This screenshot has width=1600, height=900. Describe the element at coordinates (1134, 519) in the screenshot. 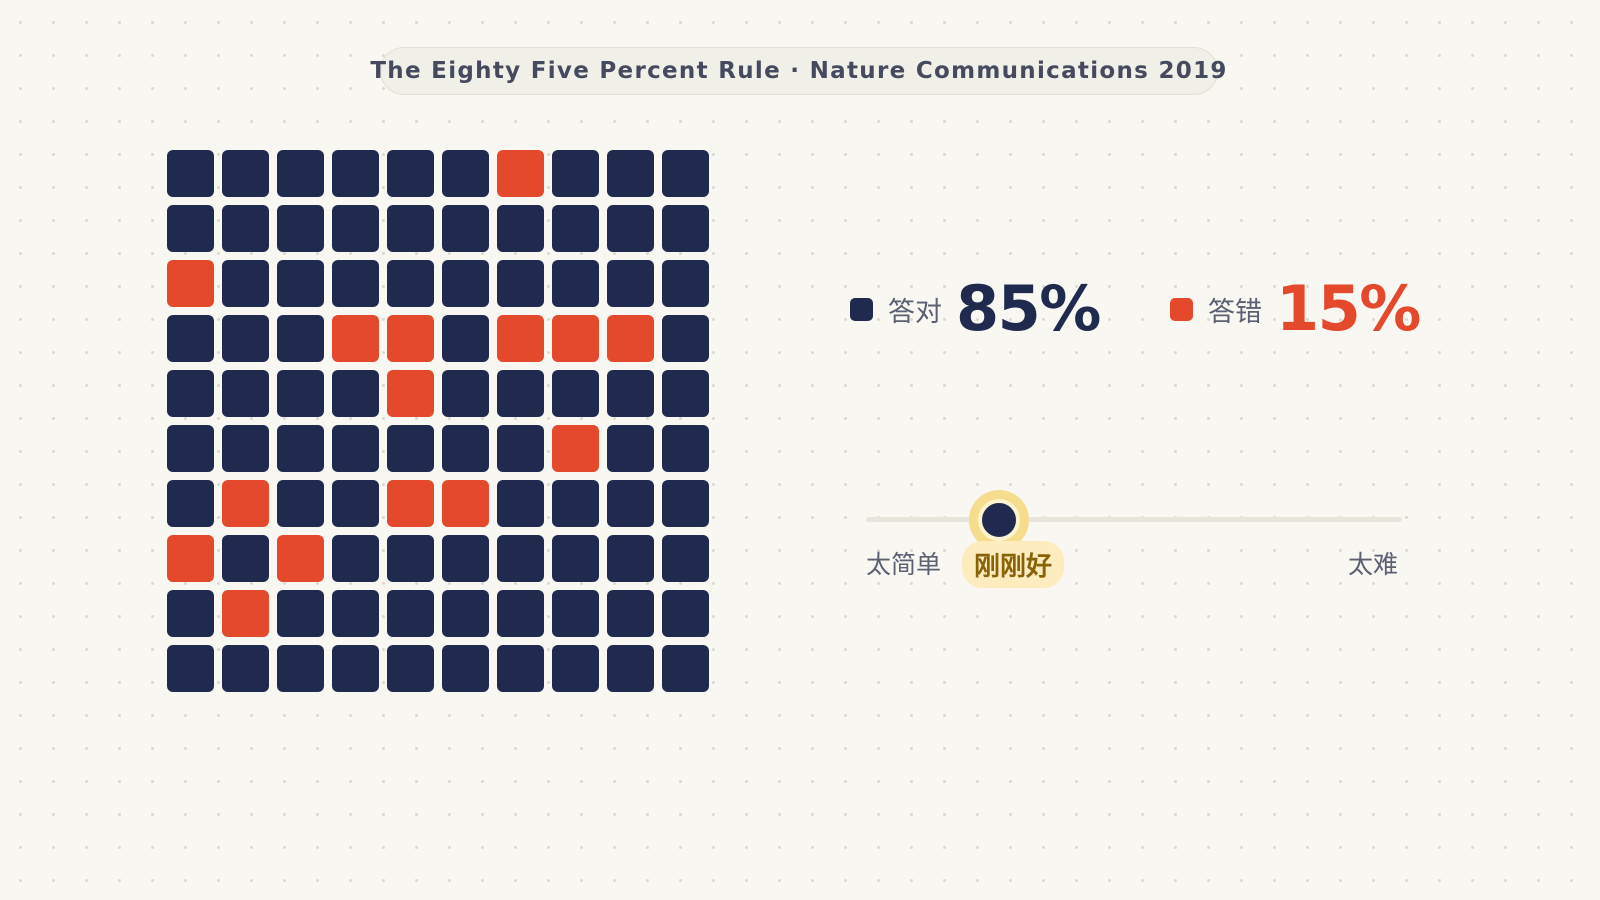

I see `difficulty-track` at that location.